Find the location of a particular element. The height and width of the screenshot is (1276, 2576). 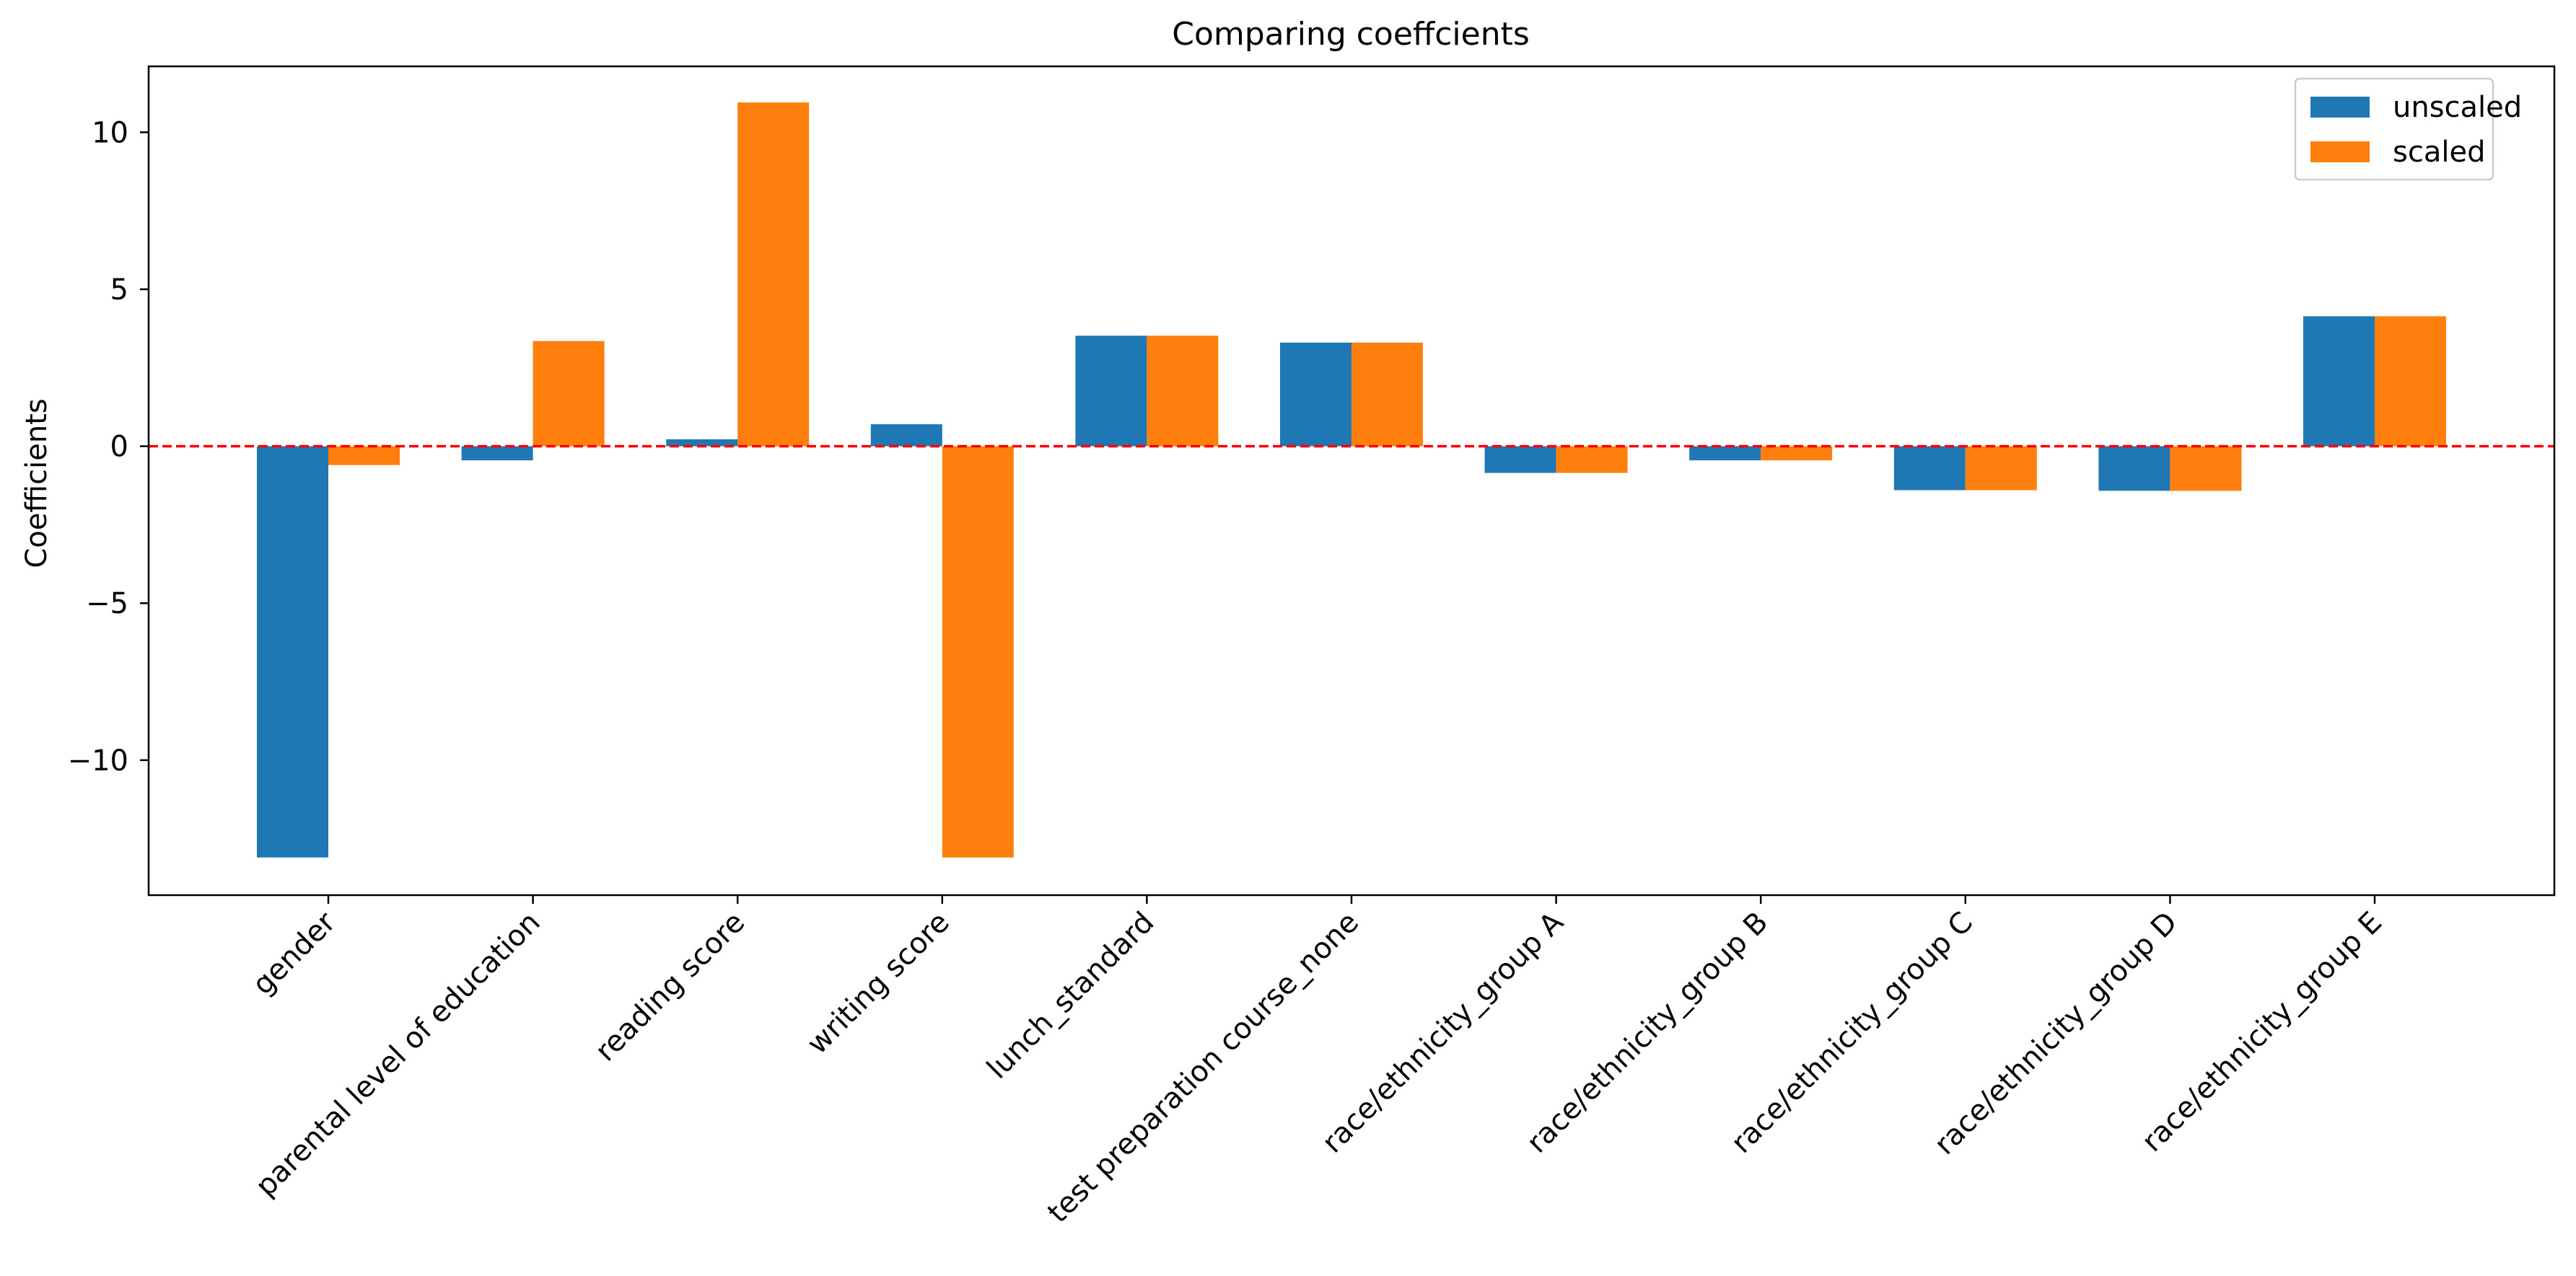

x-tick-label: race/ethnicity_group C is located at coordinates (1852, 1033).